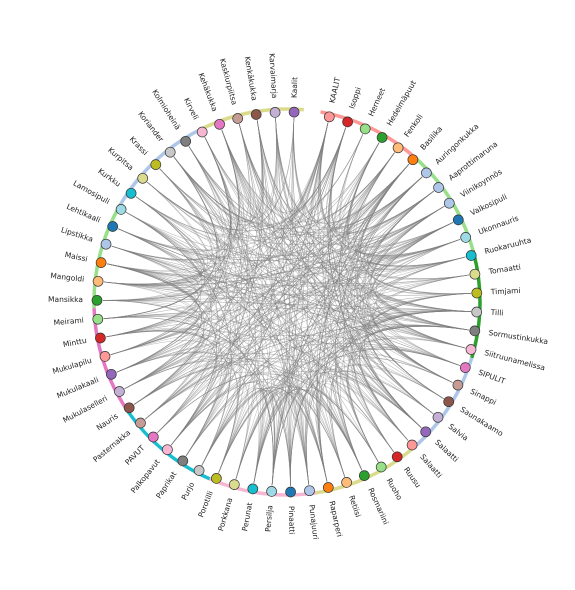 This screenshot has height=590, width=575. Describe the element at coordinates (225, 515) in the screenshot. I see `node-label: Porkkana` at that location.